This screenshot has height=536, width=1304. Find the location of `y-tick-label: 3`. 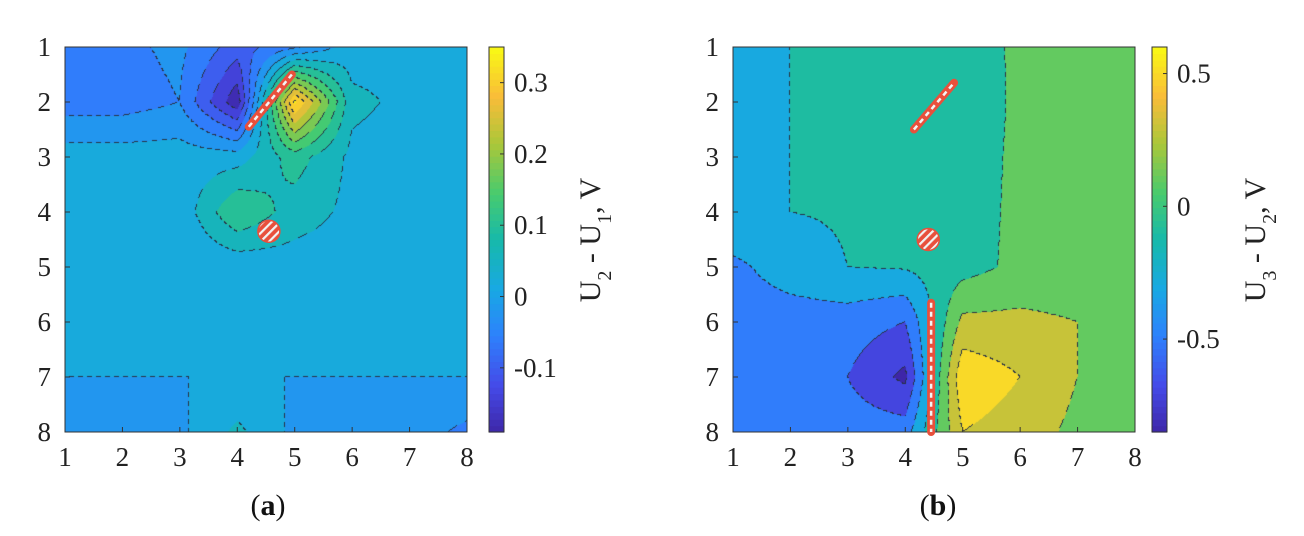

y-tick-label: 3 is located at coordinates (713, 157).